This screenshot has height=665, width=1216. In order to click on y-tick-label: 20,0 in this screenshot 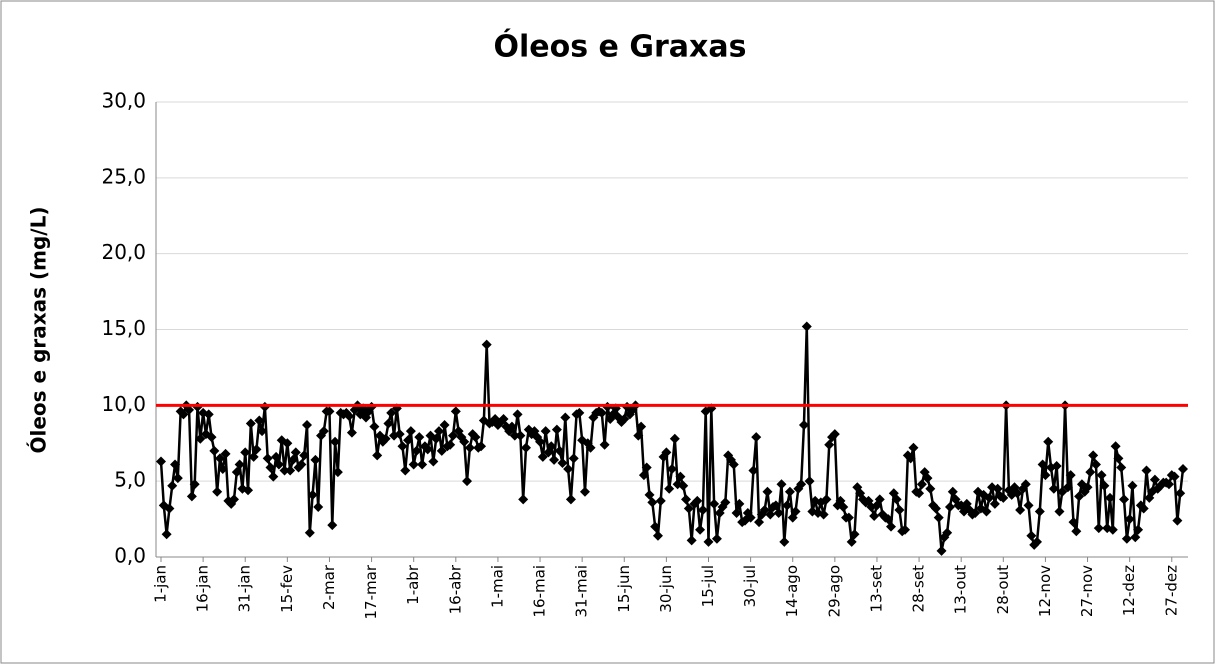, I will do `click(123, 252)`.